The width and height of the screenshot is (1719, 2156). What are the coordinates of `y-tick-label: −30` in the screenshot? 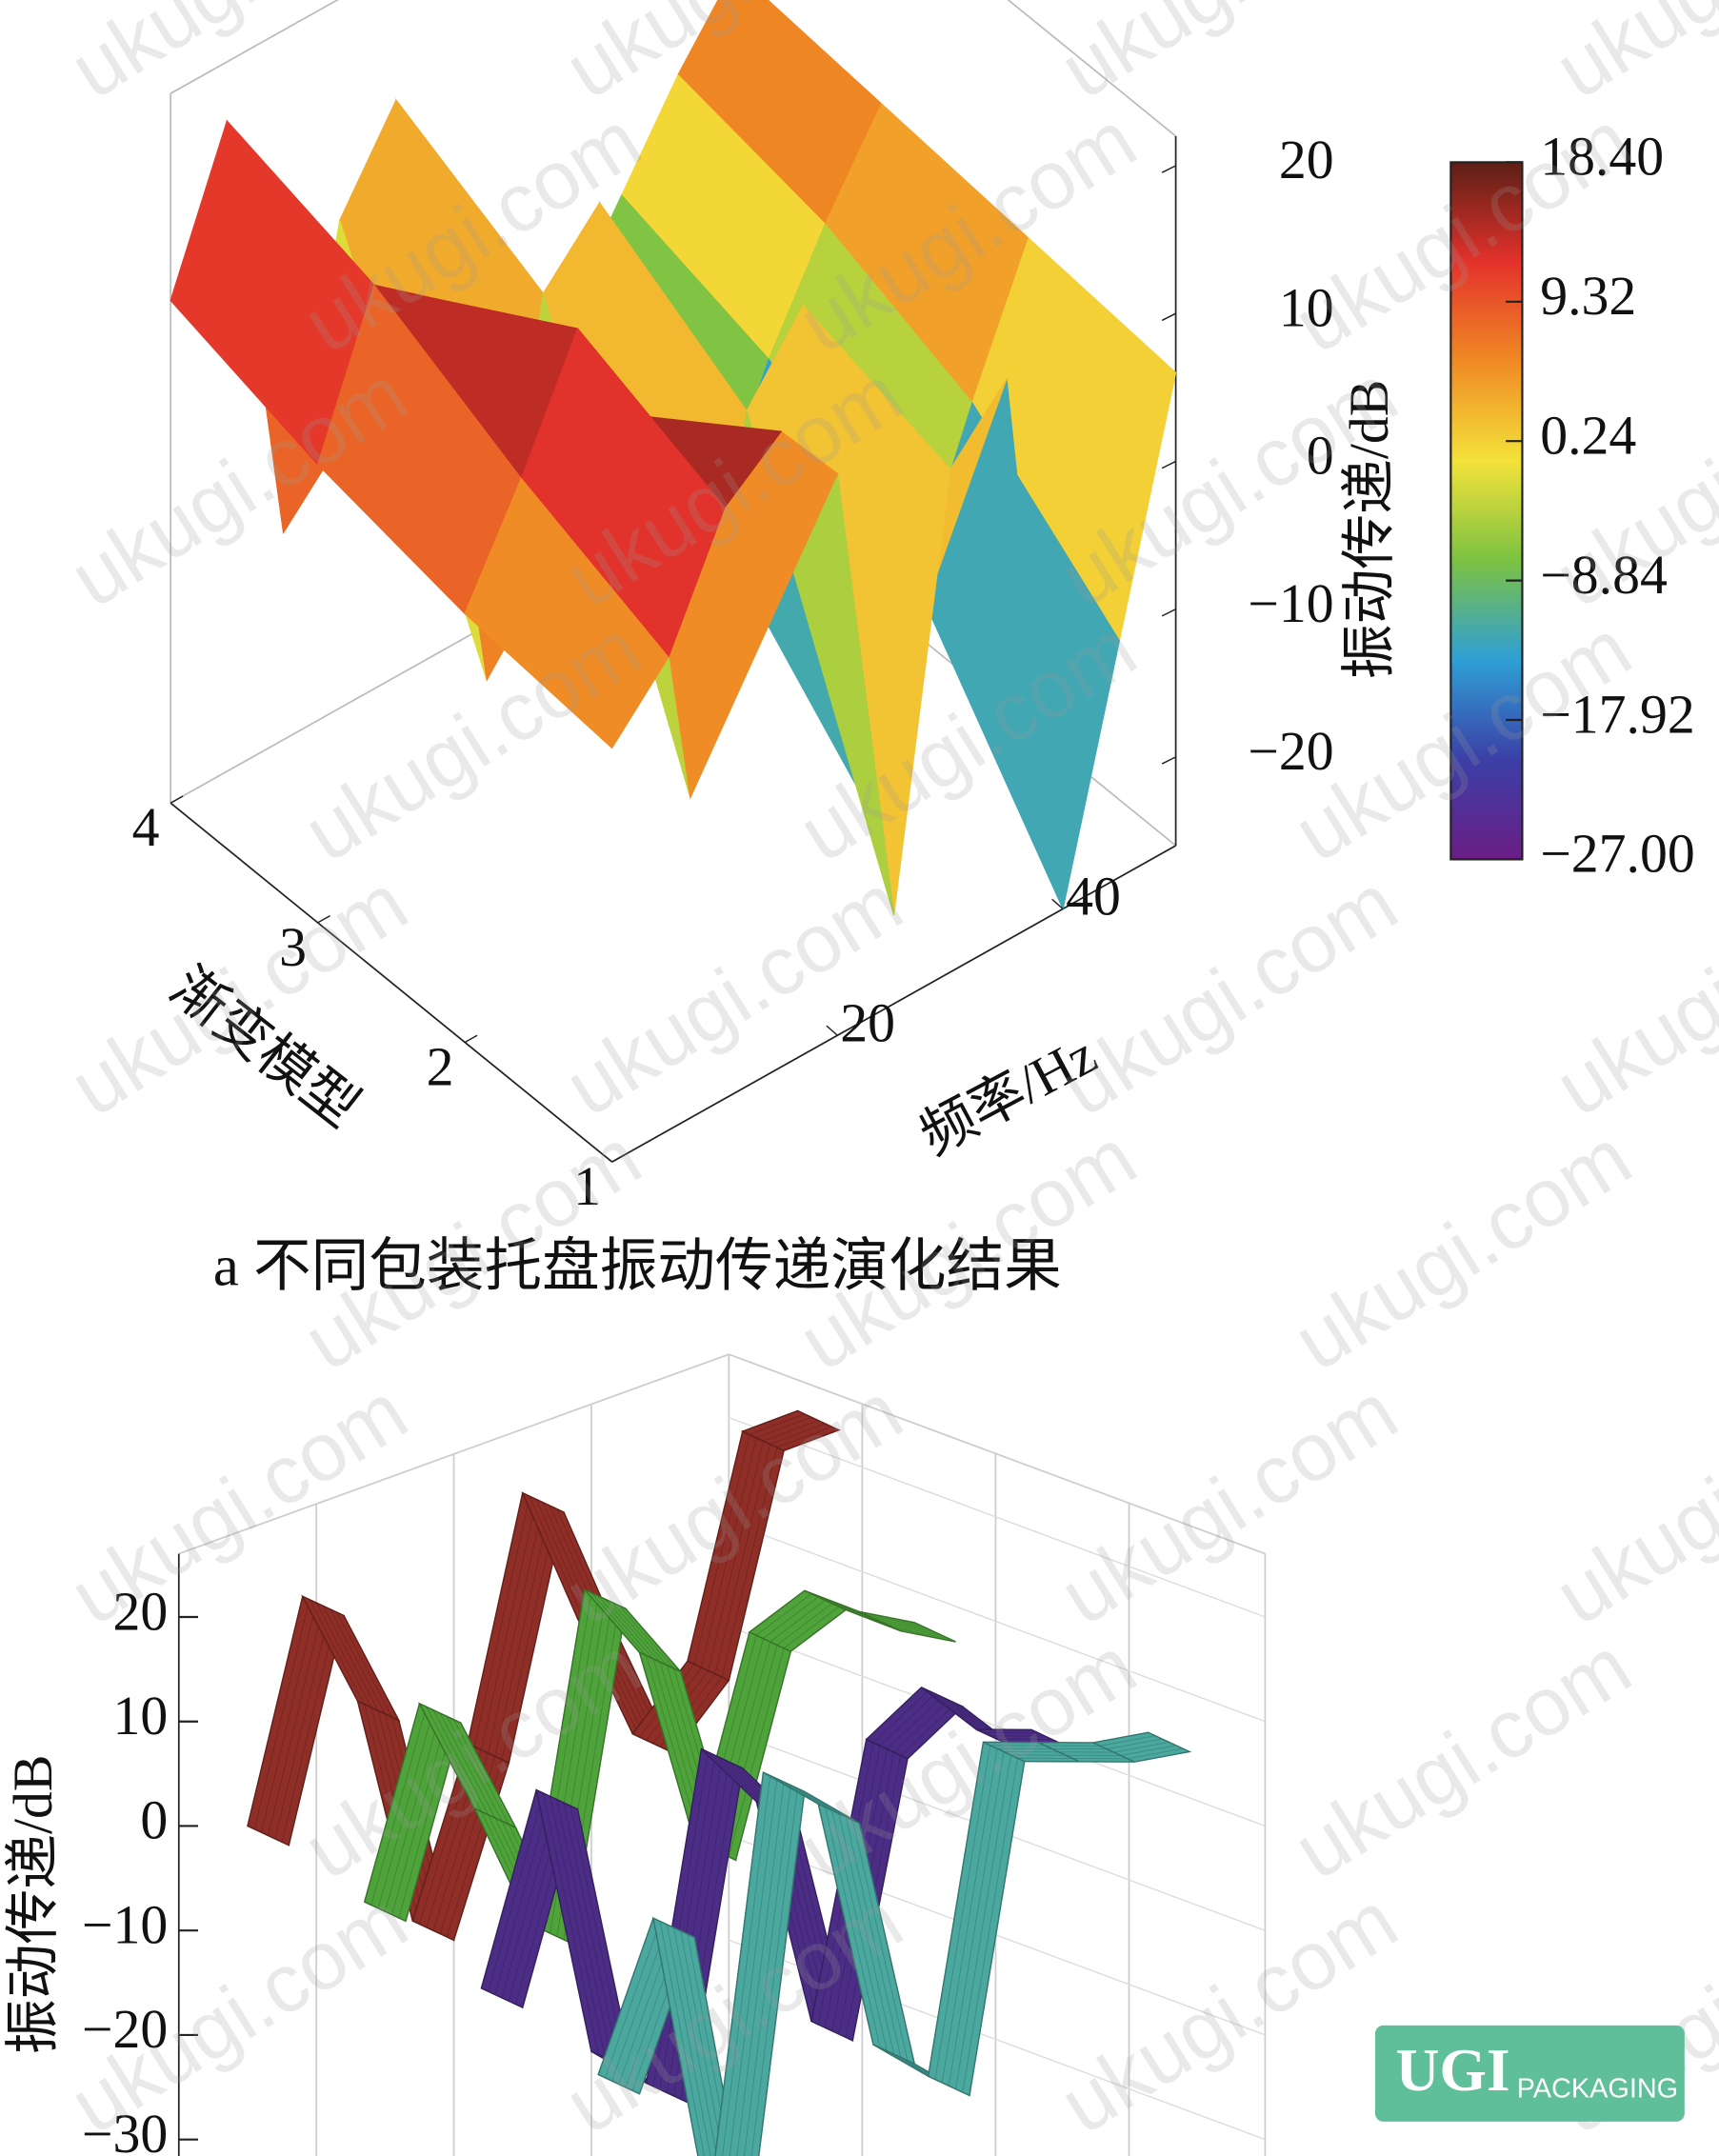 It's located at (125, 2131).